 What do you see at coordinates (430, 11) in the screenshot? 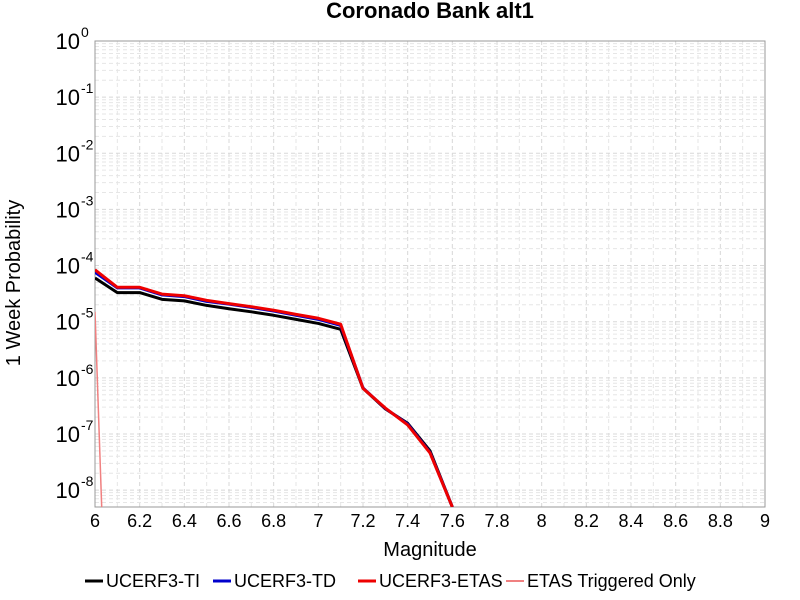
I see `chart-title: Coronado Bank alt1` at bounding box center [430, 11].